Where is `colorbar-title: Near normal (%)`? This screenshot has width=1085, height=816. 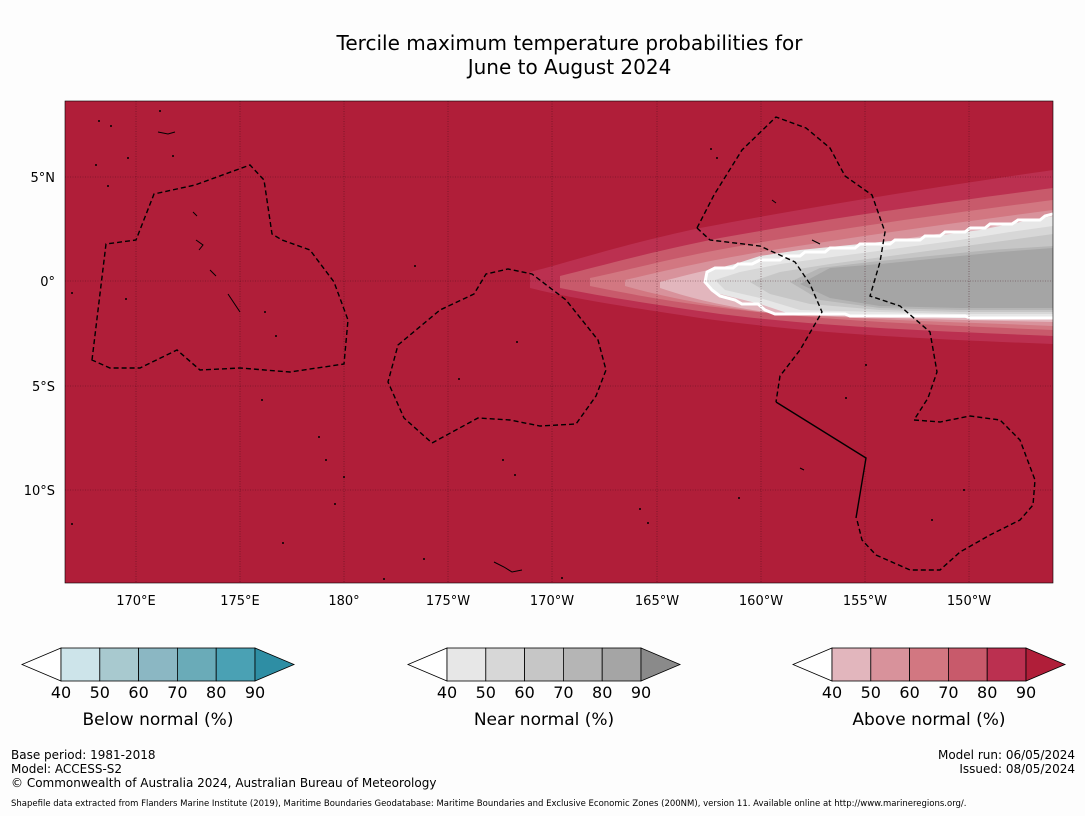 colorbar-title: Near normal (%) is located at coordinates (544, 720).